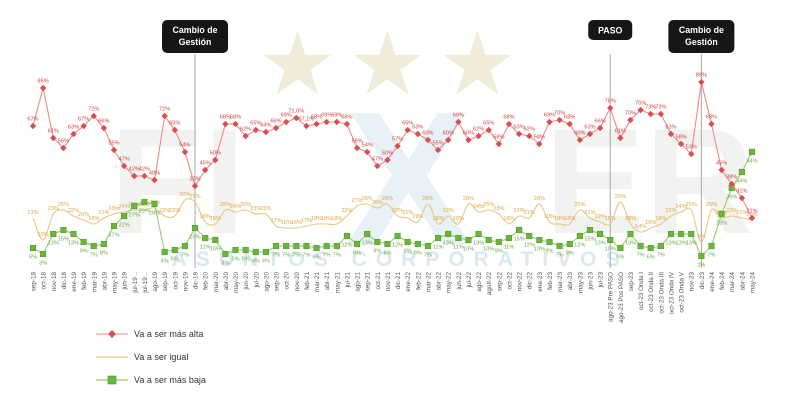  Describe the element at coordinates (418, 254) in the screenshot. I see `data-point-label: 8%` at that location.